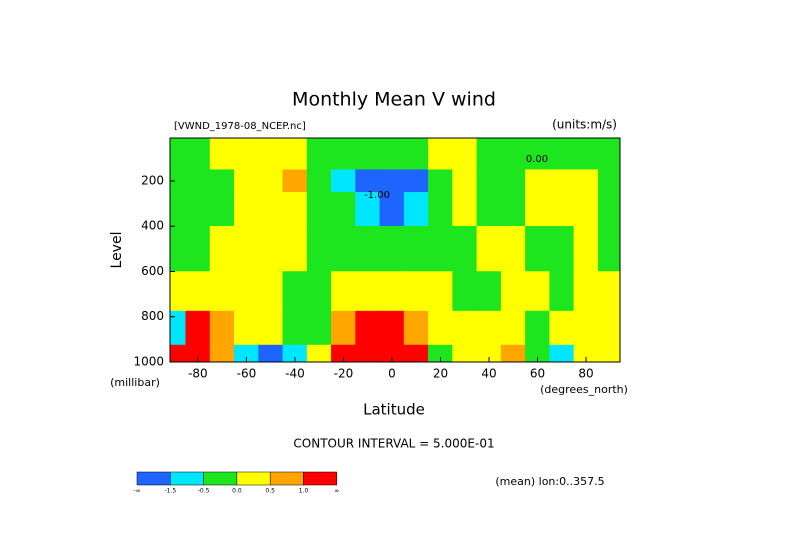  What do you see at coordinates (537, 374) in the screenshot?
I see `x-tick-label: 60` at bounding box center [537, 374].